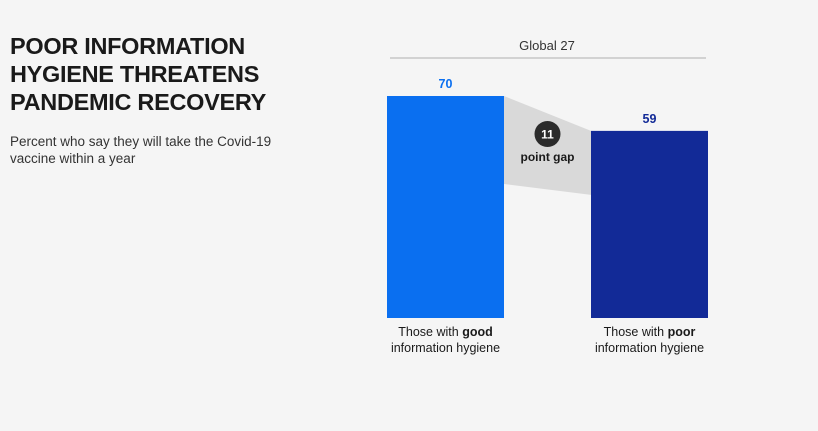 The height and width of the screenshot is (431, 818). I want to click on title-line-1: POOR INFORMATION, so click(127, 46).